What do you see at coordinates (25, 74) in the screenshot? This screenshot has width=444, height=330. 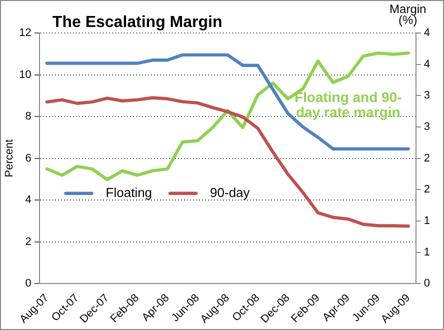 I see `y-tick-label: 10` at bounding box center [25, 74].